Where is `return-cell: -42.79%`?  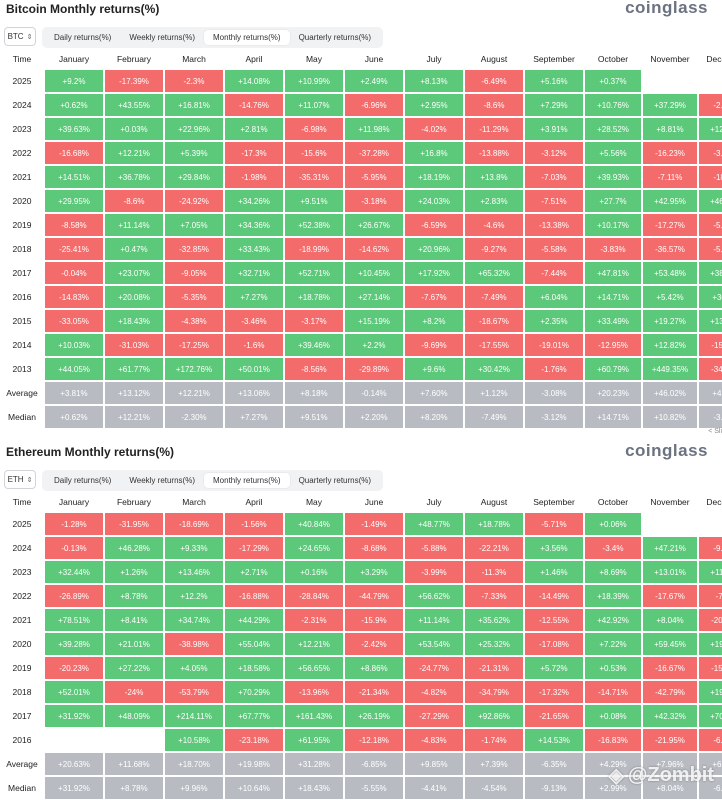 return-cell: -42.79% is located at coordinates (670, 692).